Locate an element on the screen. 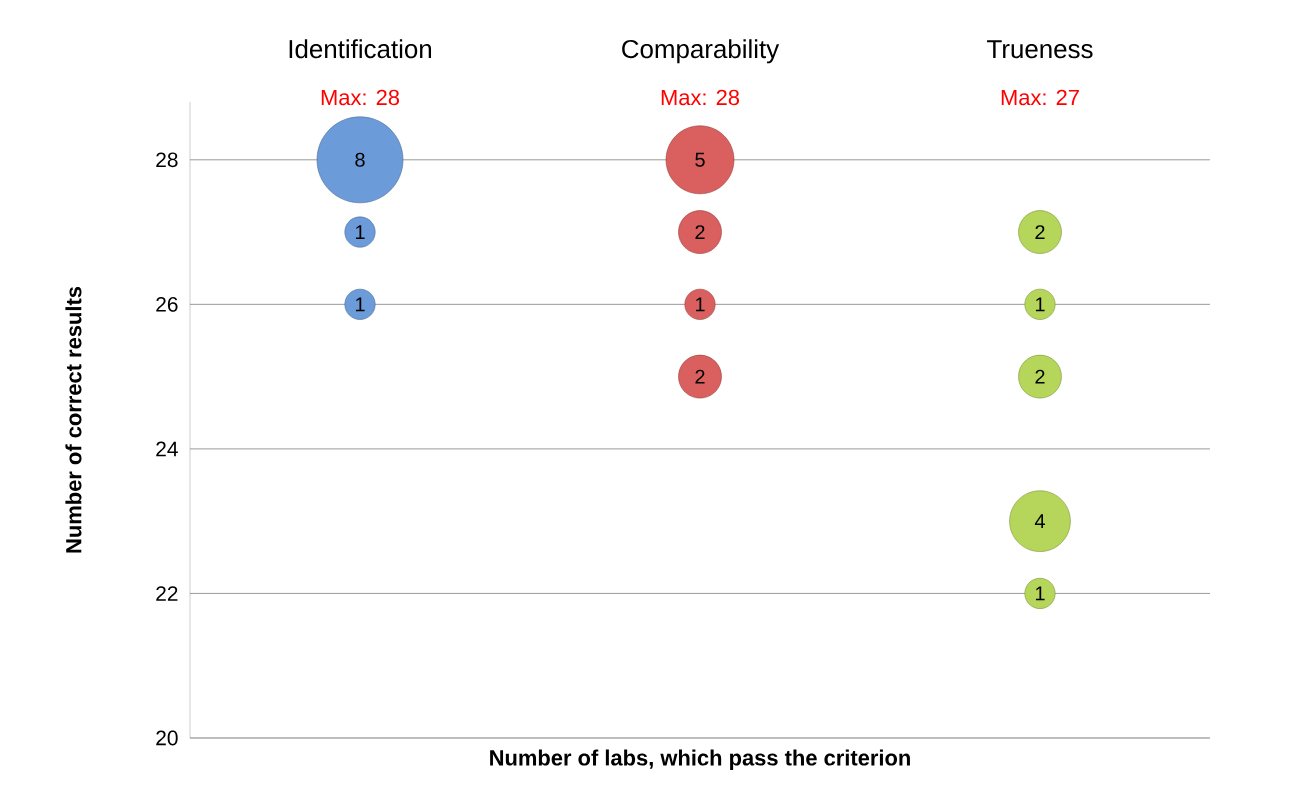 The image size is (1291, 790). y-tick-label: 22 is located at coordinates (167, 593).